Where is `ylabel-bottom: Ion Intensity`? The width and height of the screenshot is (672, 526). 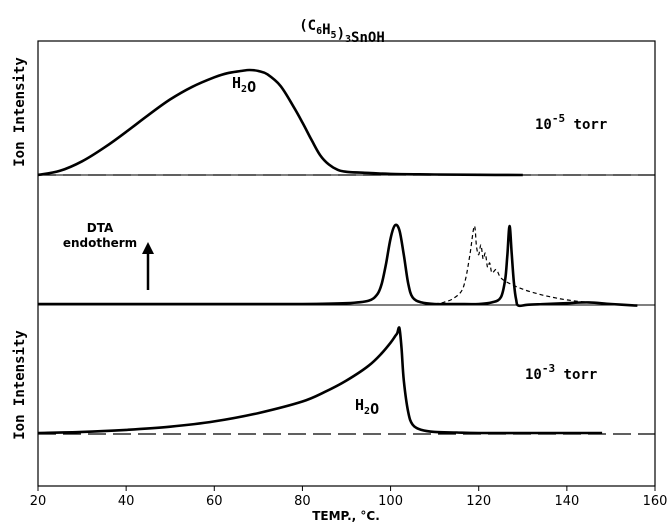
ylabel-bottom: Ion Intensity is located at coordinates (20, 385).